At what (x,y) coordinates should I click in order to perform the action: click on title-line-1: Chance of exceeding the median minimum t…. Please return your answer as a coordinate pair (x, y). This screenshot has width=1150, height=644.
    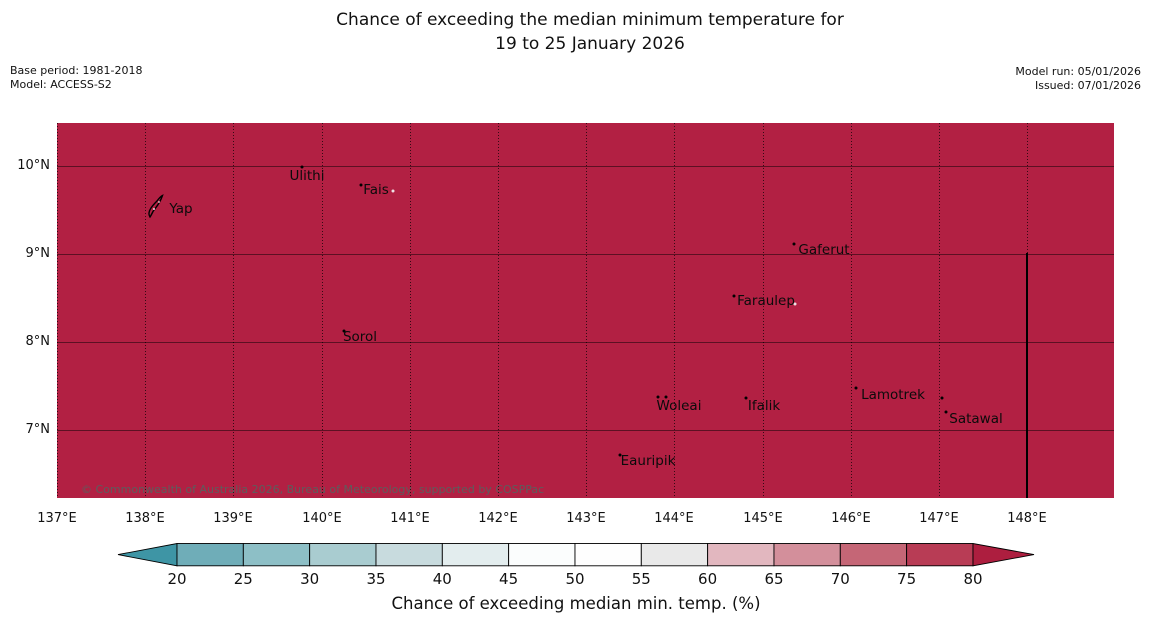
    Looking at the image, I should click on (590, 20).